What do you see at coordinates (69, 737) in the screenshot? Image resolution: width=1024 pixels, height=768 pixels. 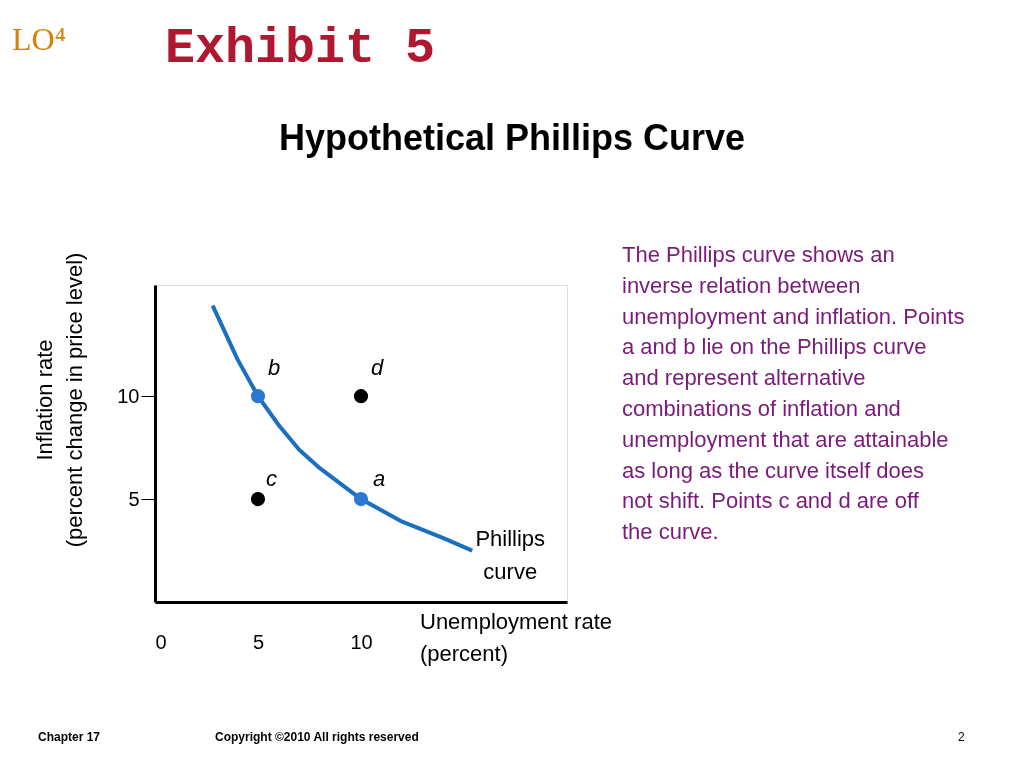 I see `text: Chapter 17` at bounding box center [69, 737].